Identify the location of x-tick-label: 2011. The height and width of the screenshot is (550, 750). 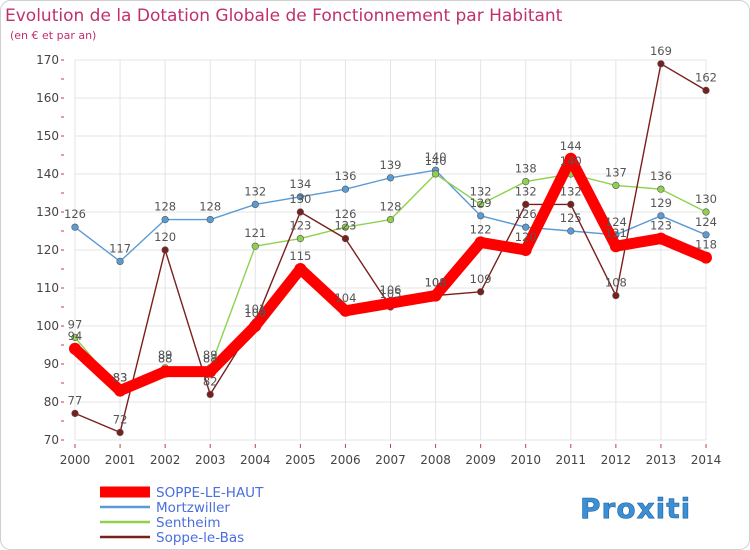
(571, 460).